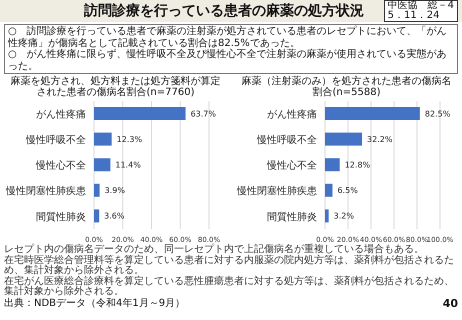 The width and height of the screenshot is (462, 320). What do you see at coordinates (421, 5) in the screenshot?
I see `text: 中医協 総－4` at bounding box center [421, 5].